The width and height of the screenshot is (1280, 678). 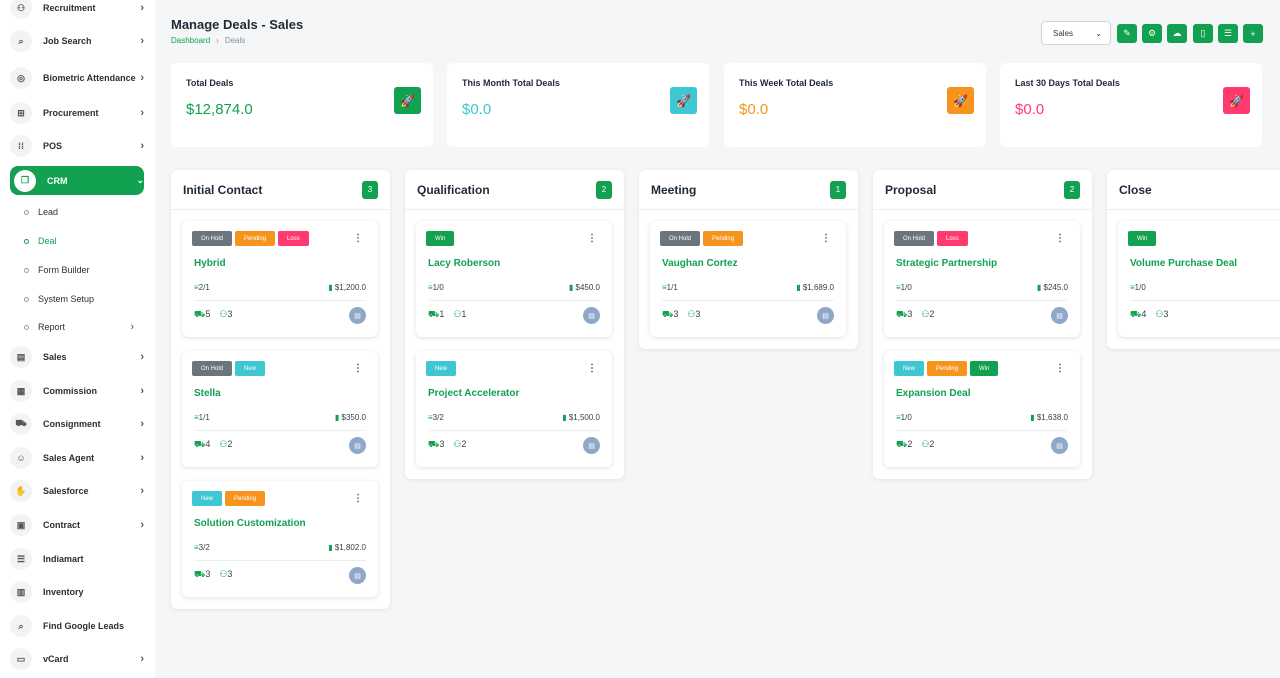 What do you see at coordinates (21, 146) in the screenshot?
I see `grid-icon: ⁞⁞` at bounding box center [21, 146].